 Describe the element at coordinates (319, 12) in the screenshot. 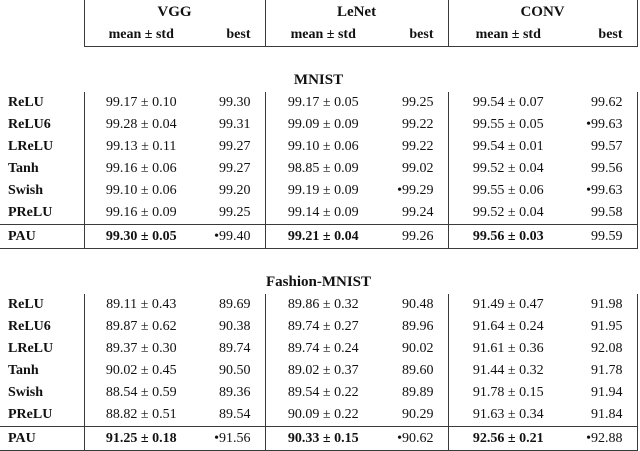

I see `header-group-row: VGG LeNet CONV` at that location.